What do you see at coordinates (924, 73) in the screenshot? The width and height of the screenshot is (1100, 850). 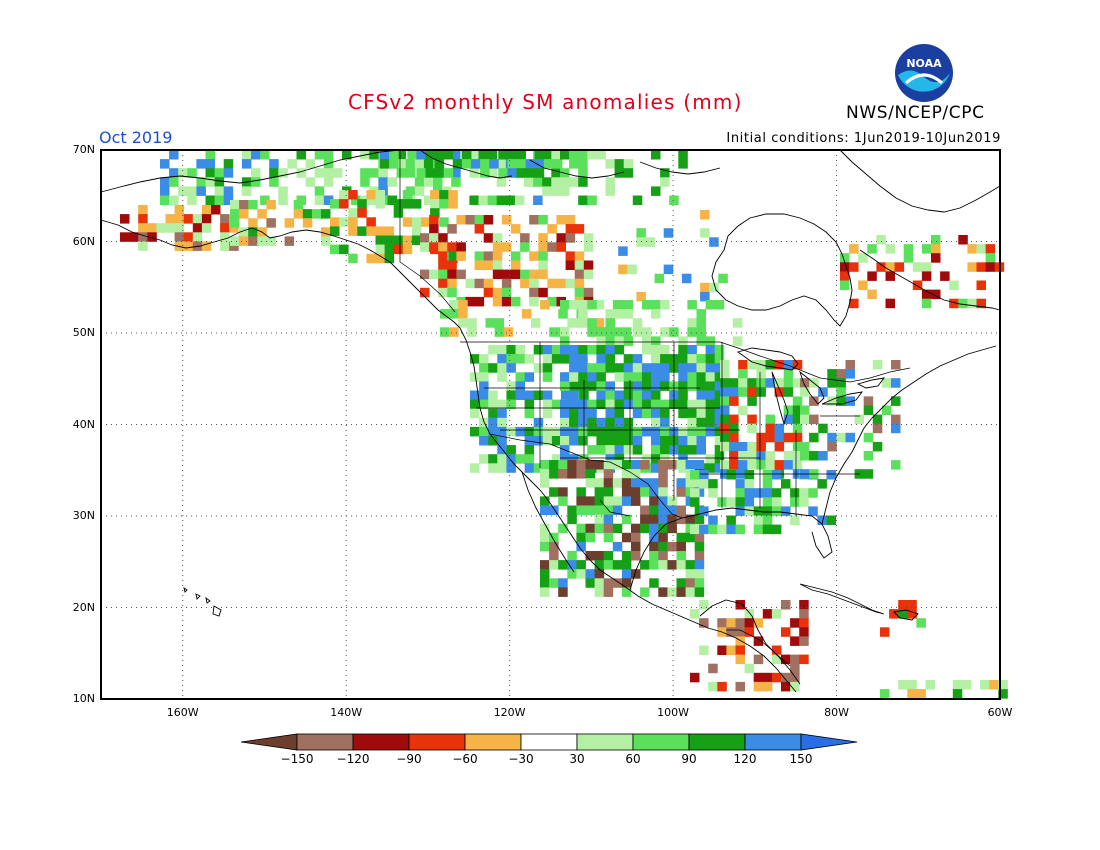 I see `noaa-logo: NOAA` at bounding box center [924, 73].